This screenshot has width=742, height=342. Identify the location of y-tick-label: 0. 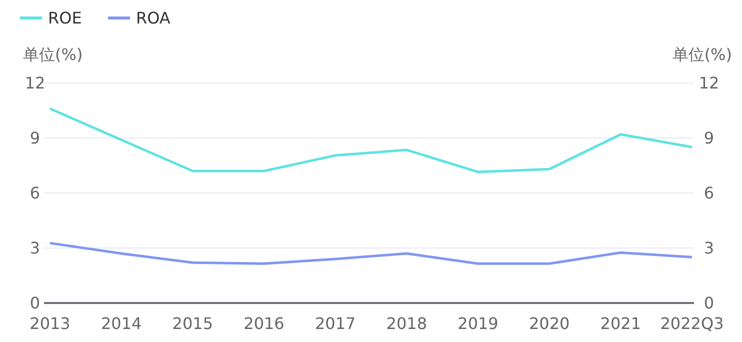
(35, 303).